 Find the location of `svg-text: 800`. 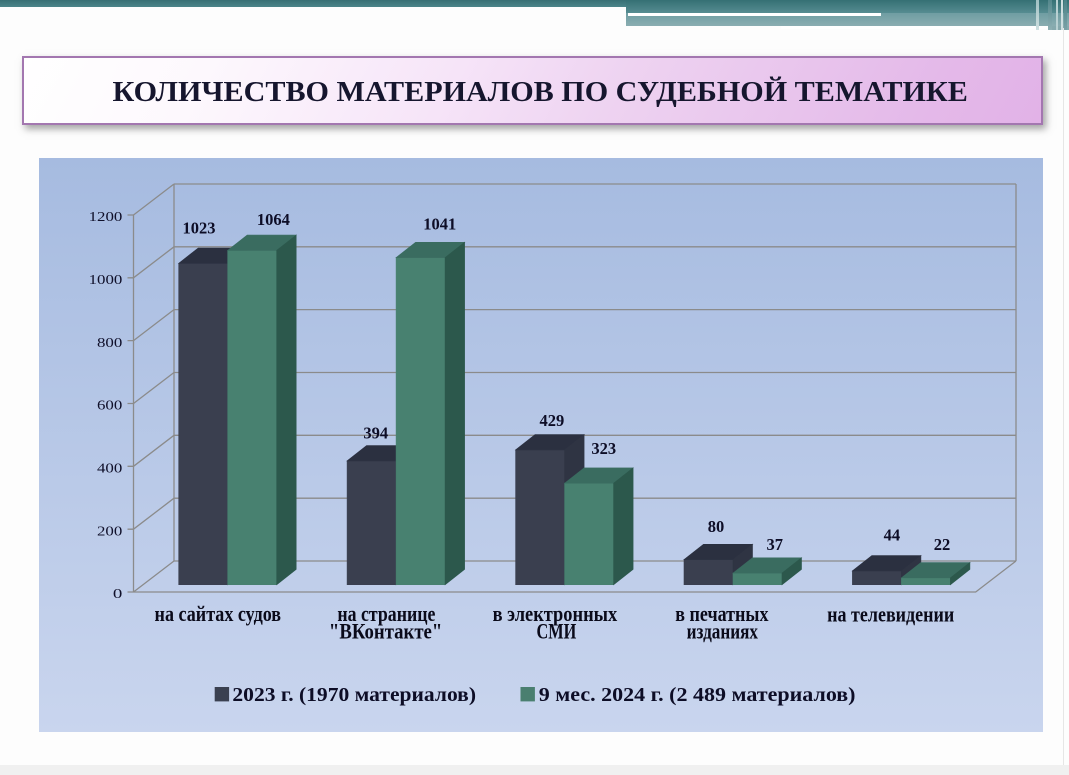

svg-text: 800 is located at coordinates (110, 342).